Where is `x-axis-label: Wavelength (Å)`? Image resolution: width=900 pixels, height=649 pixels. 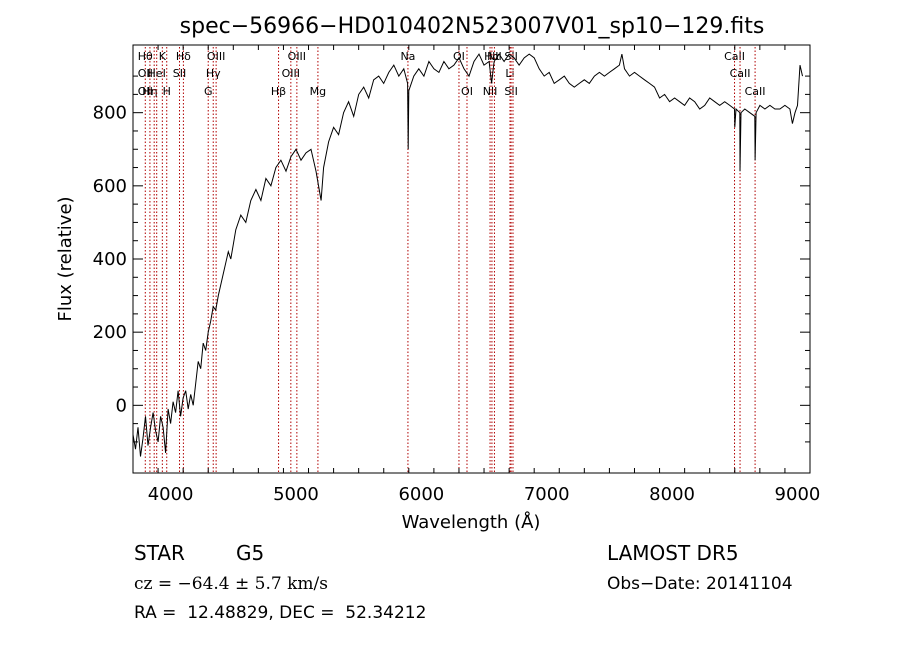
x-axis-label: Wavelength (Å) is located at coordinates (471, 522).